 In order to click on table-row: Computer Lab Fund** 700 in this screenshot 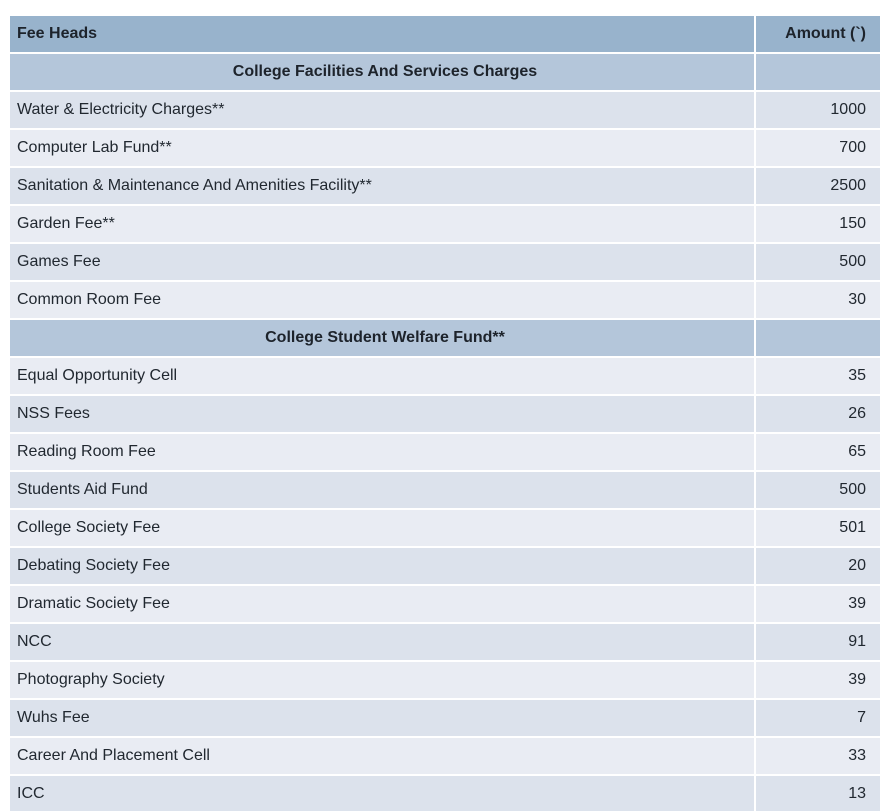, I will do `click(445, 148)`.